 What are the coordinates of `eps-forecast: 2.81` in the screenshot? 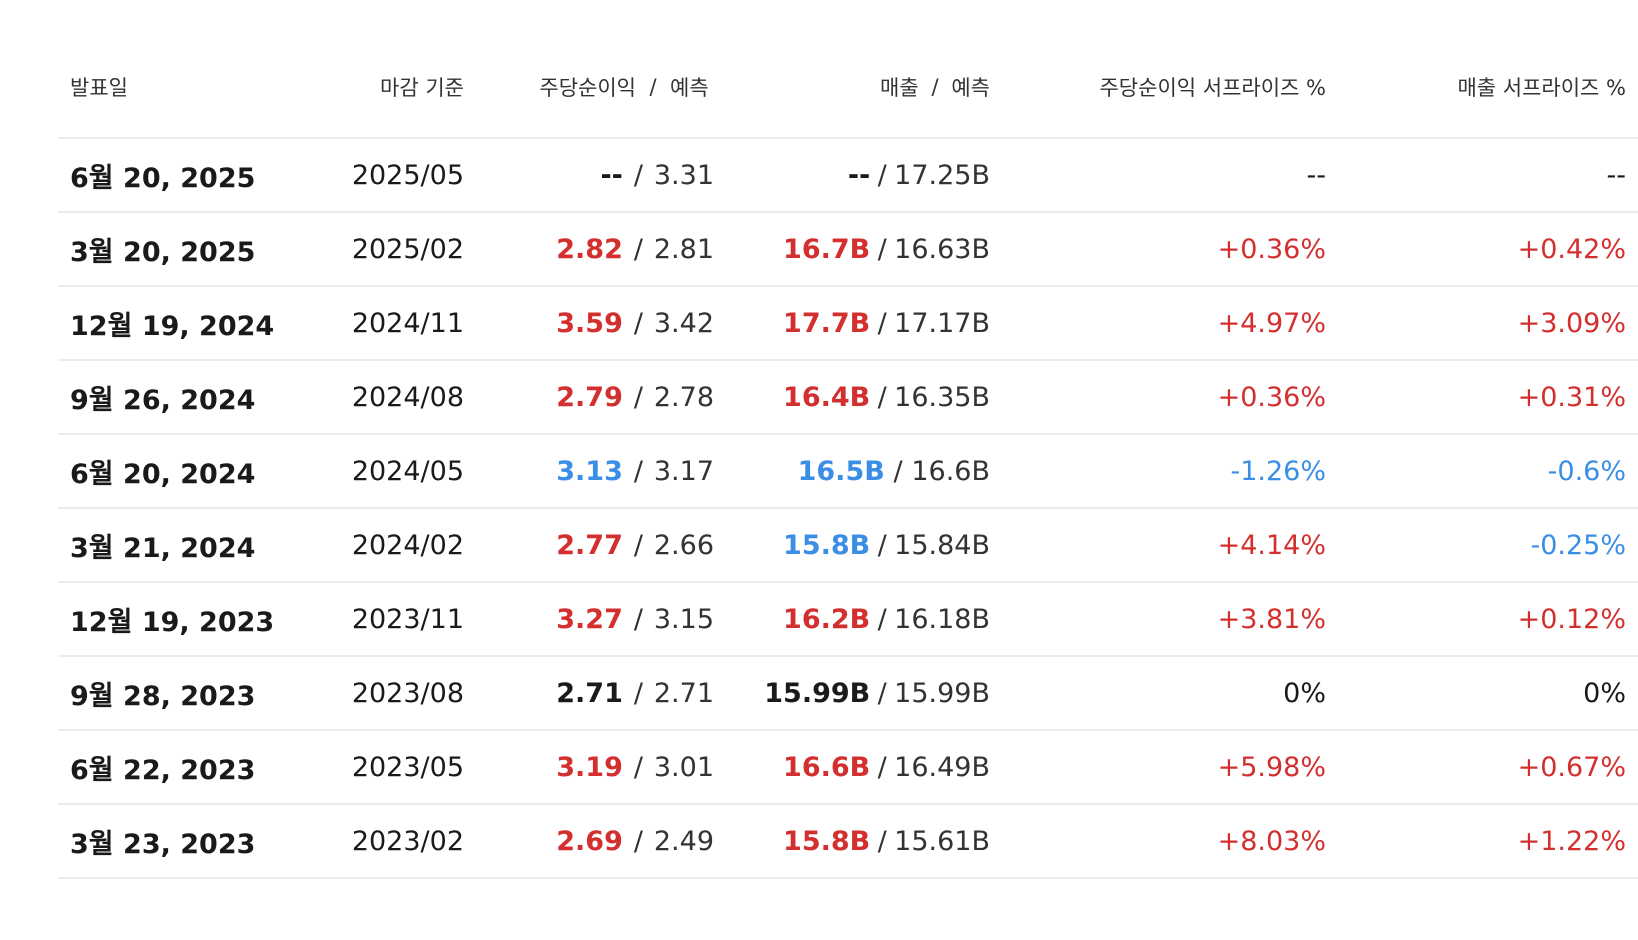 It's located at (683, 249).